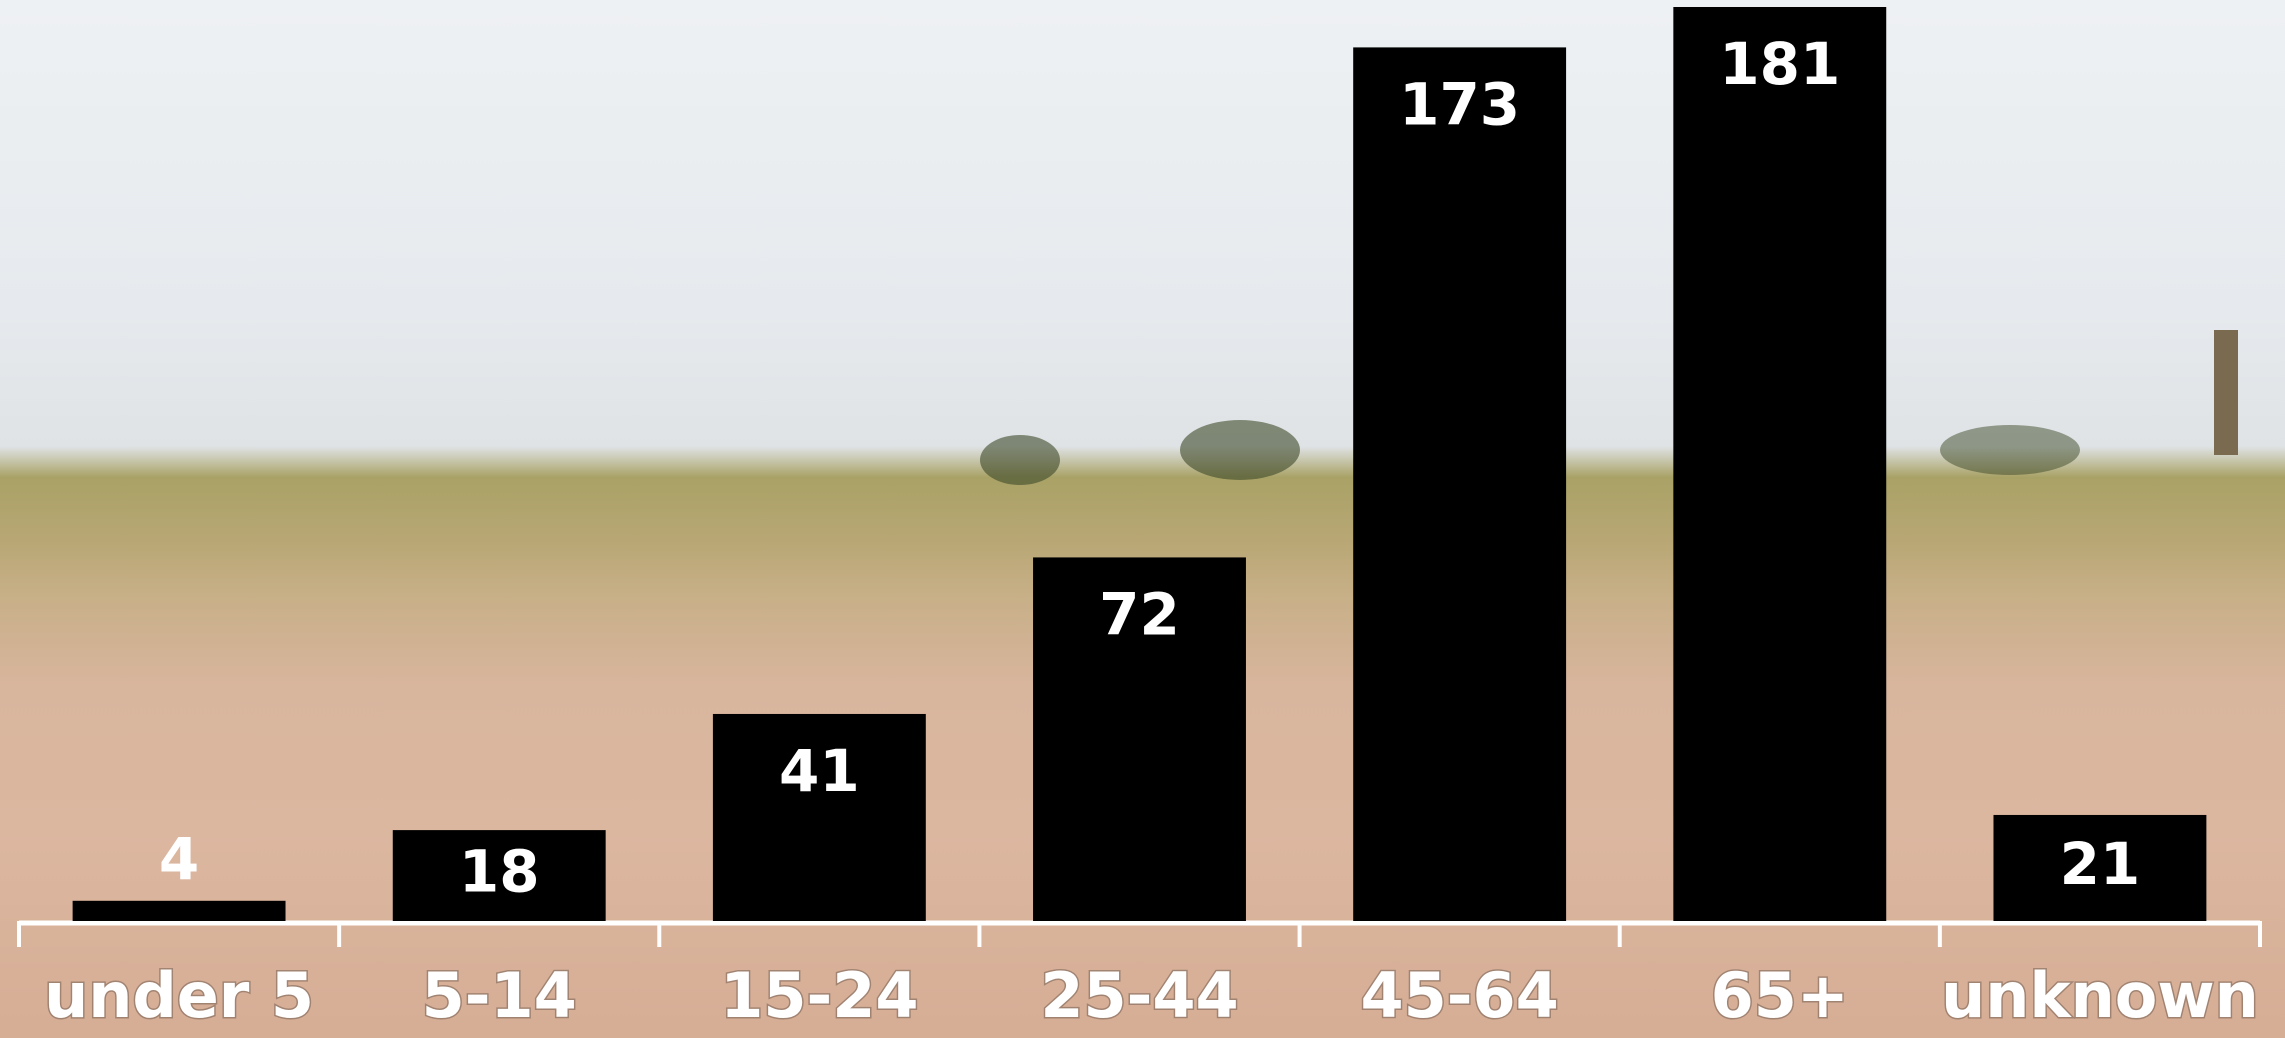 The width and height of the screenshot is (2285, 1038). Describe the element at coordinates (179, 995) in the screenshot. I see `x-tick-label: under 5` at that location.